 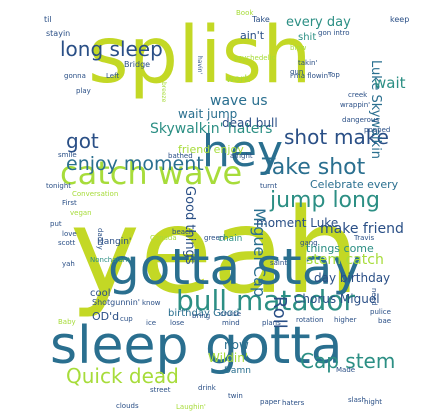 I want to click on cloud-word: jump long, so click(x=324, y=200).